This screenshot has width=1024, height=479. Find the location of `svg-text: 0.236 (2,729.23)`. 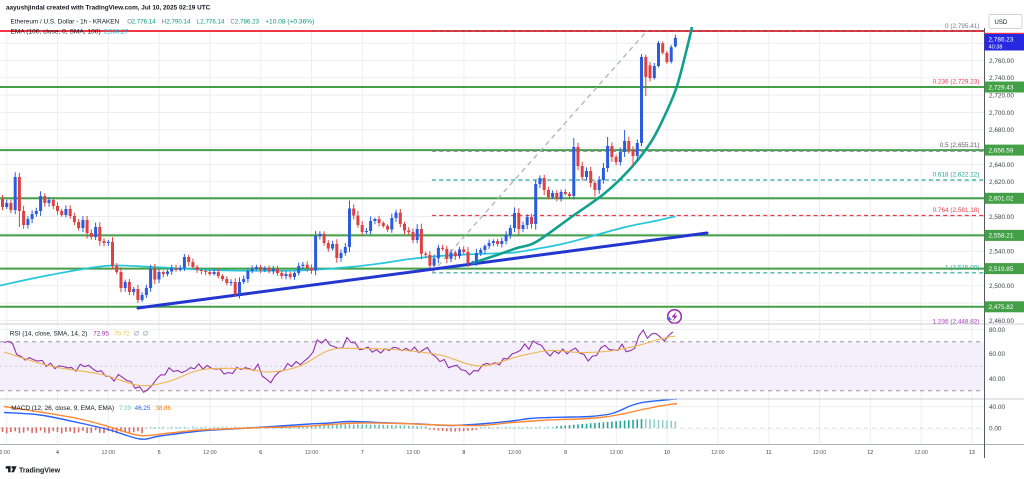

svg-text: 0.236 (2,729.23) is located at coordinates (956, 82).